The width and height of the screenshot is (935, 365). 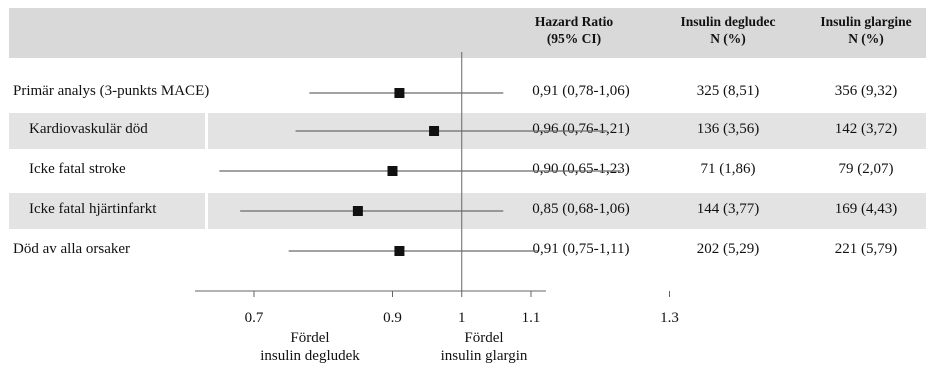 I want to click on row-label: Icke fatal stroke, so click(x=77, y=169).